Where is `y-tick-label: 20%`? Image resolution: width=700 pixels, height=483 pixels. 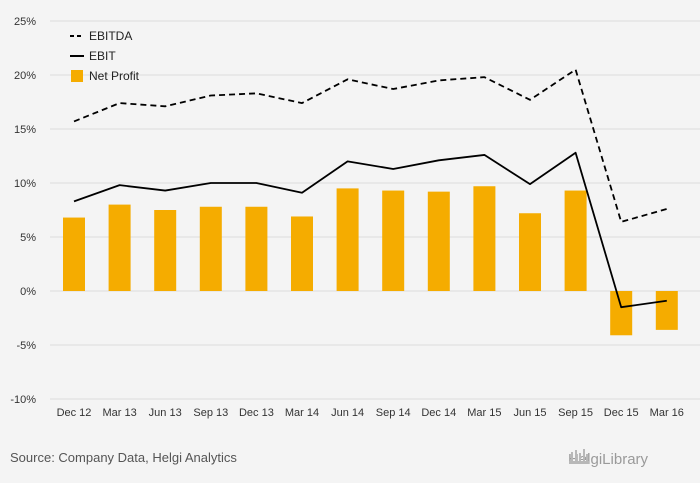 y-tick-label: 20% is located at coordinates (25, 76).